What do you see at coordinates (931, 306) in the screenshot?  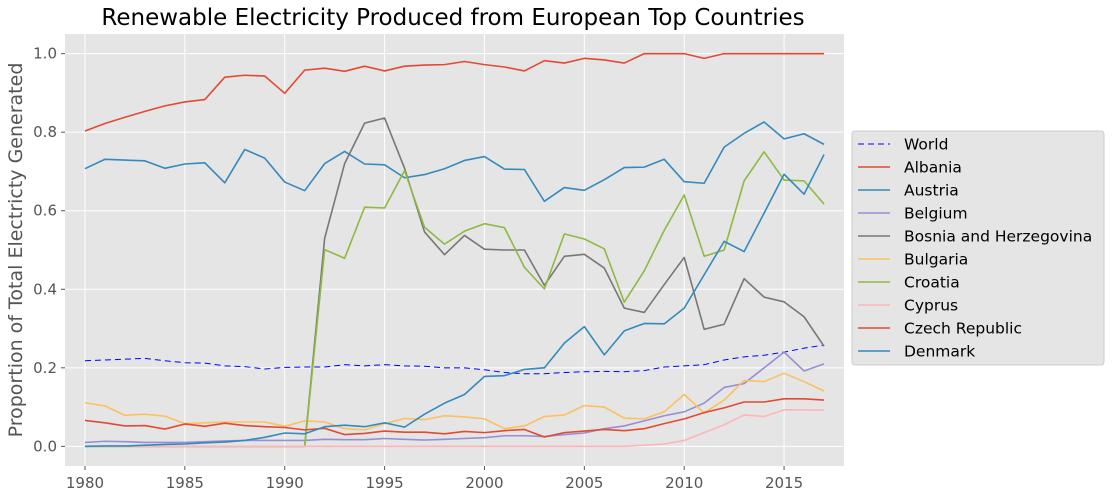 I see `legend-label: Cyprus` at bounding box center [931, 306].